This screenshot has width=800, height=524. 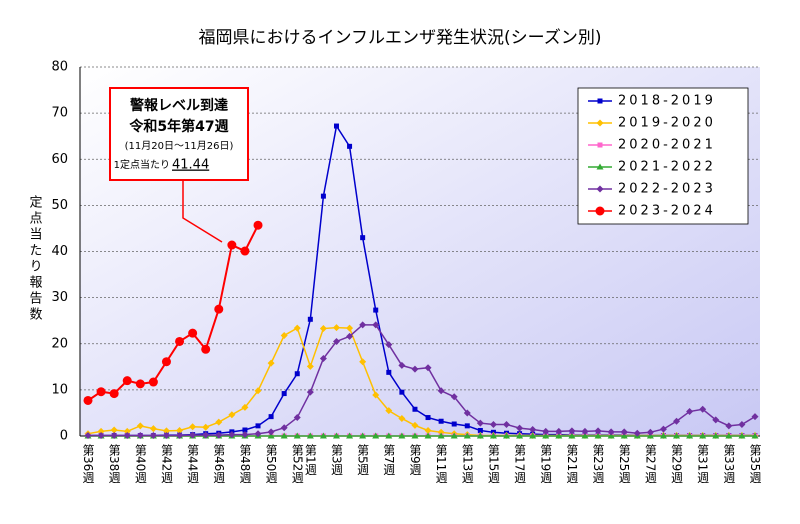 I want to click on annotation-box, so click(x=179, y=134).